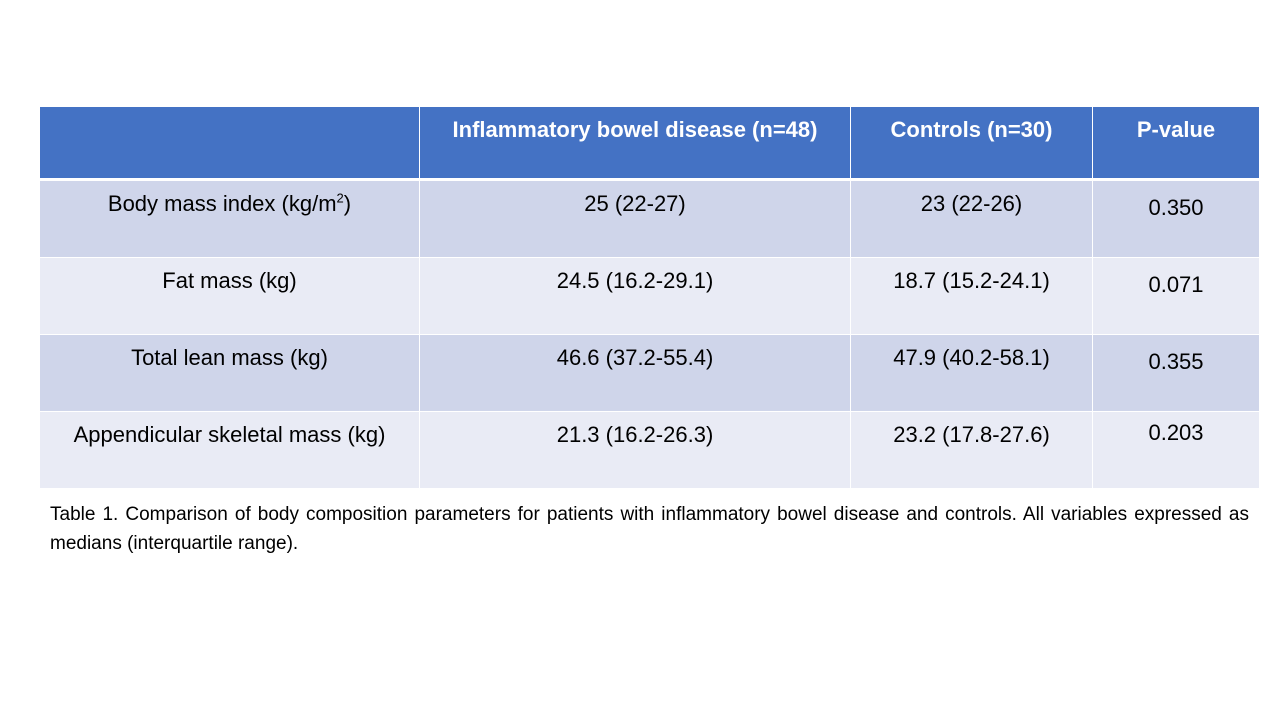  What do you see at coordinates (1176, 219) in the screenshot?
I see `p-value: 0.350` at bounding box center [1176, 219].